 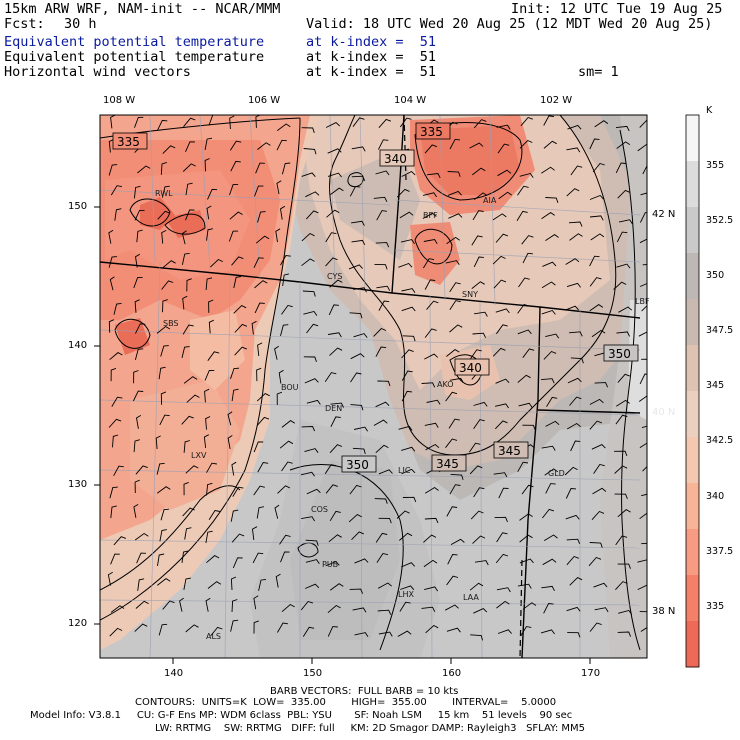 I want to click on contour-label-340a: 340, so click(x=397, y=158).